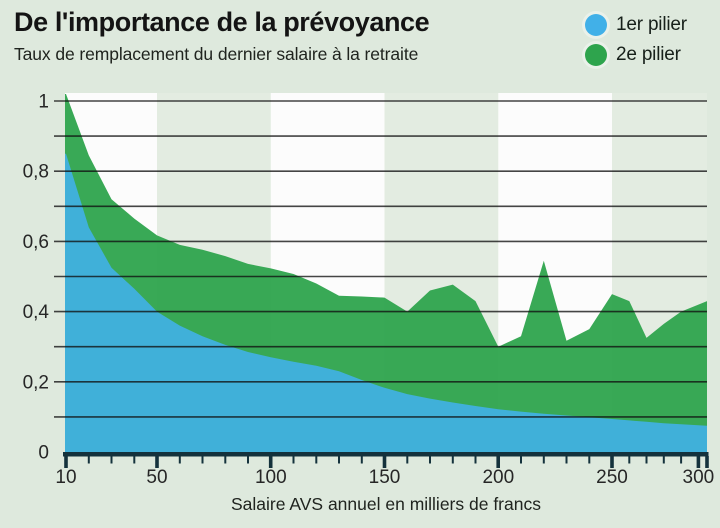  I want to click on y-tick-label: 0,8, so click(36, 172).